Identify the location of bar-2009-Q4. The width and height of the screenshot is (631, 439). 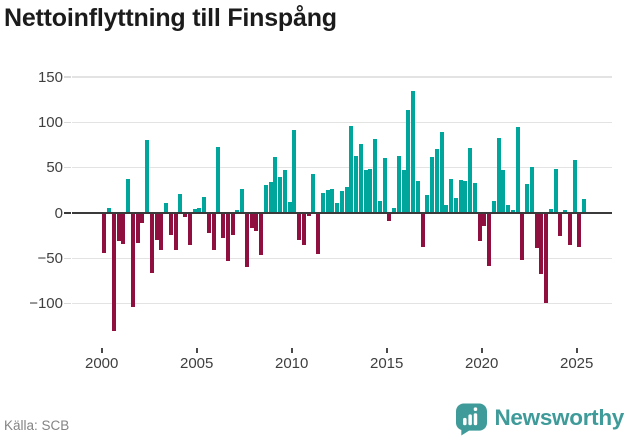
(289, 207).